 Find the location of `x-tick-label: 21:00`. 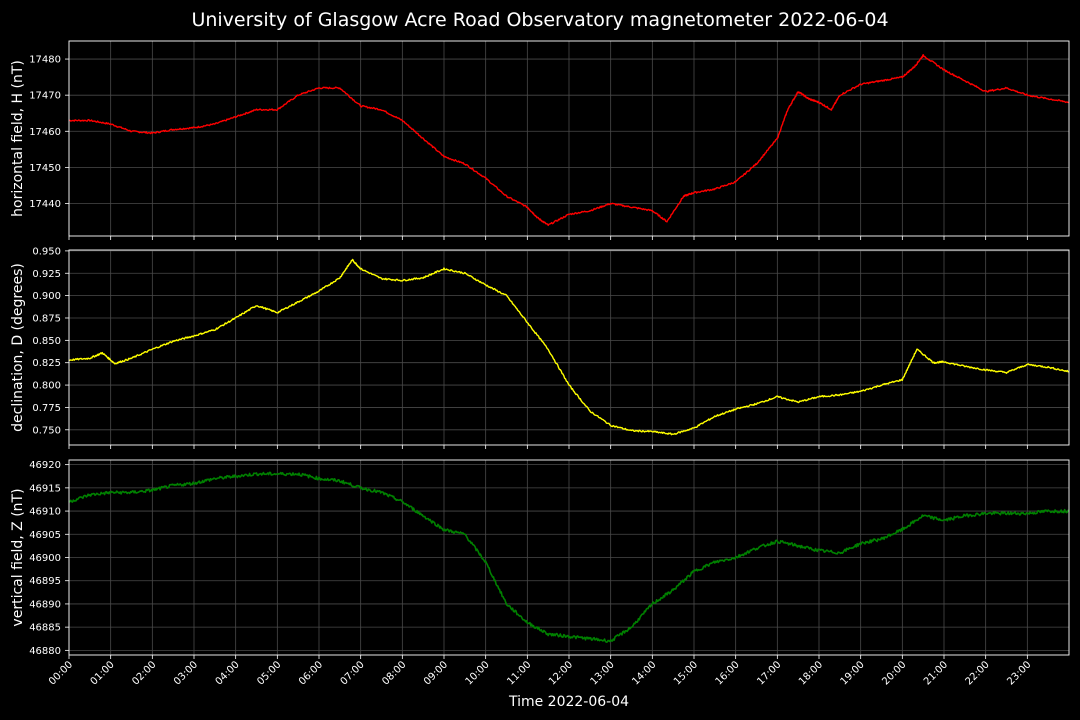

x-tick-label: 21:00 is located at coordinates (936, 673).